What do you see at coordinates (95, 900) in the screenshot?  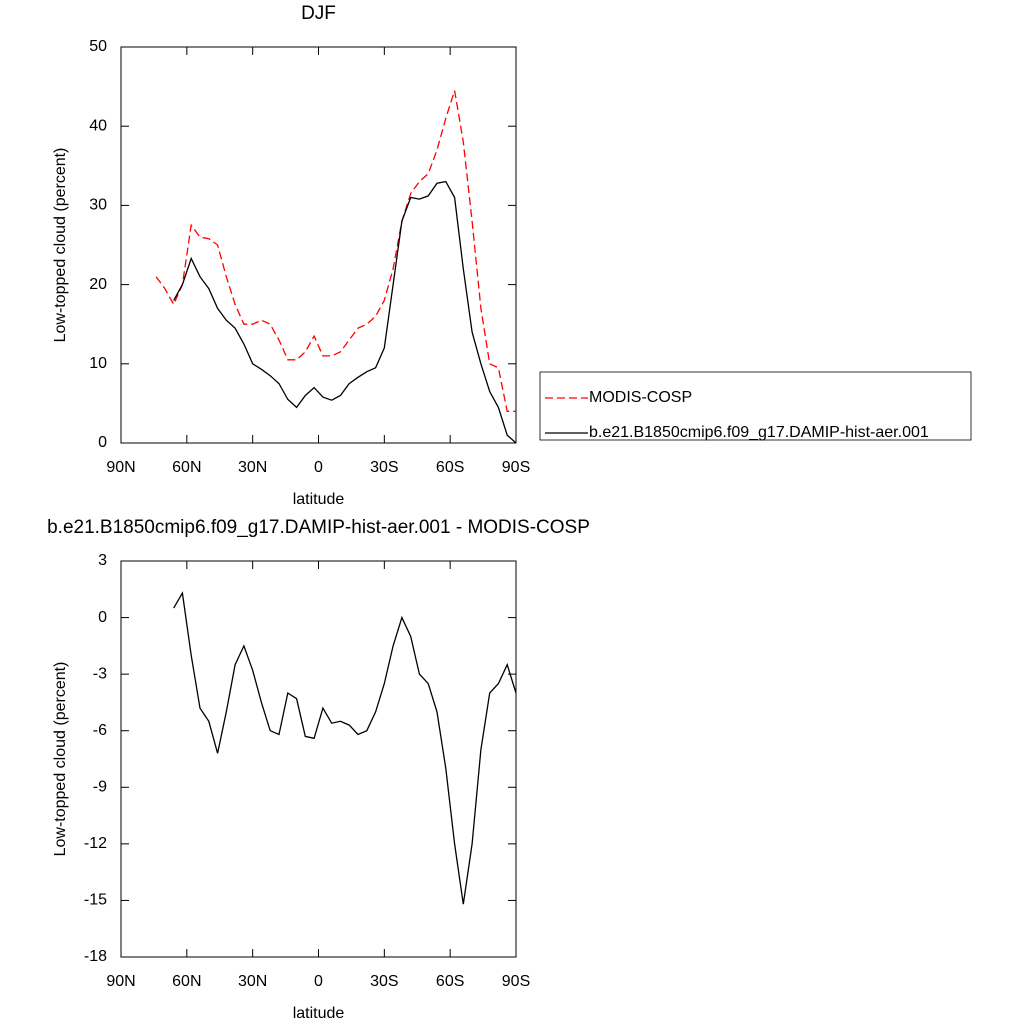 I see `y-tick-label: -15` at bounding box center [95, 900].